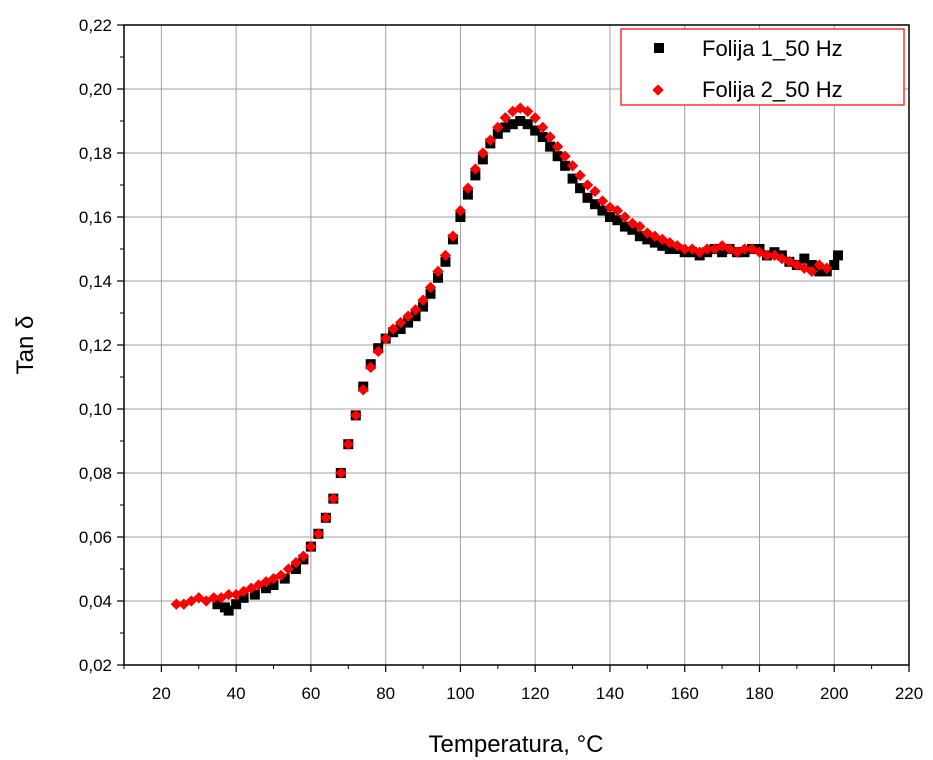 The image size is (933, 760). What do you see at coordinates (95, 25) in the screenshot?
I see `y-tick-label: 0,22` at bounding box center [95, 25].